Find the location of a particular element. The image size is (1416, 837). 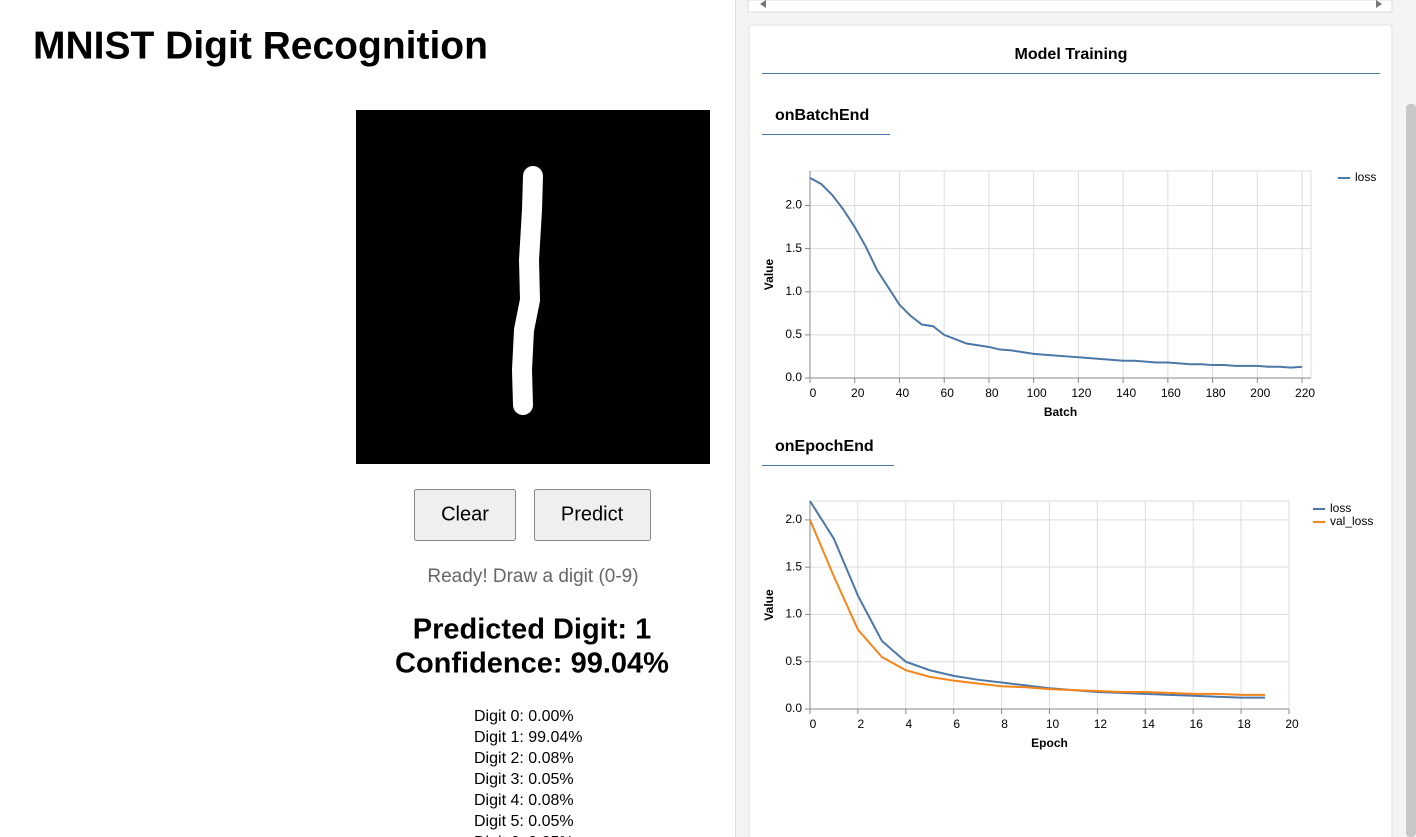

probability: Digit 6: 0.25% is located at coordinates (524, 835).